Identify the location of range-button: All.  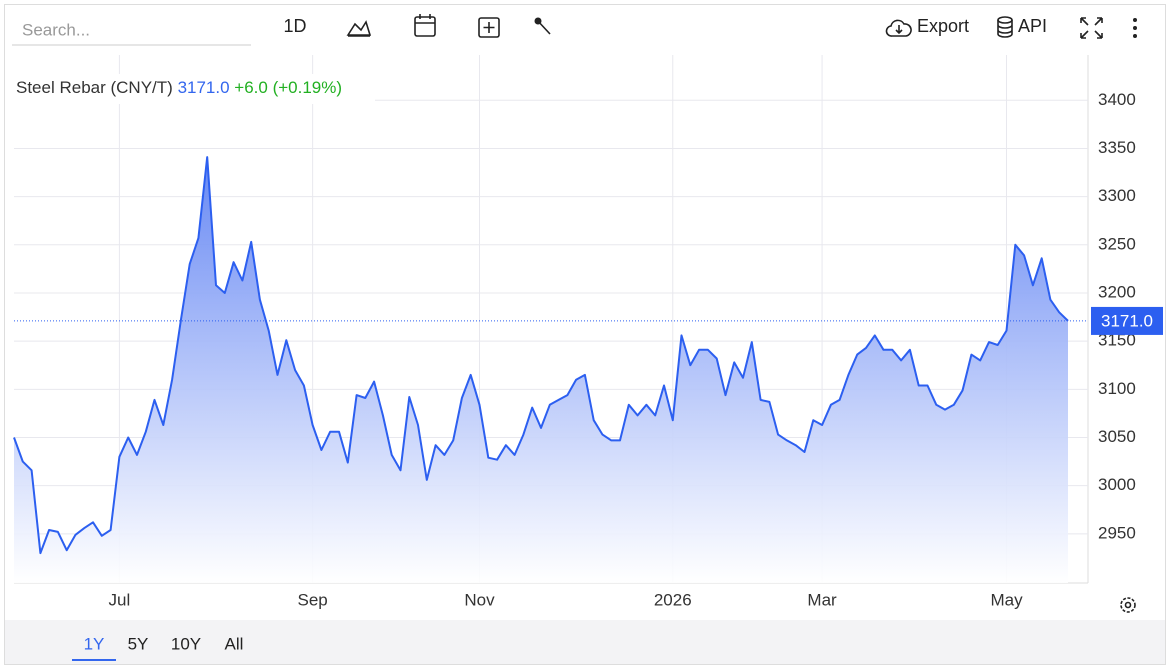
(234, 643).